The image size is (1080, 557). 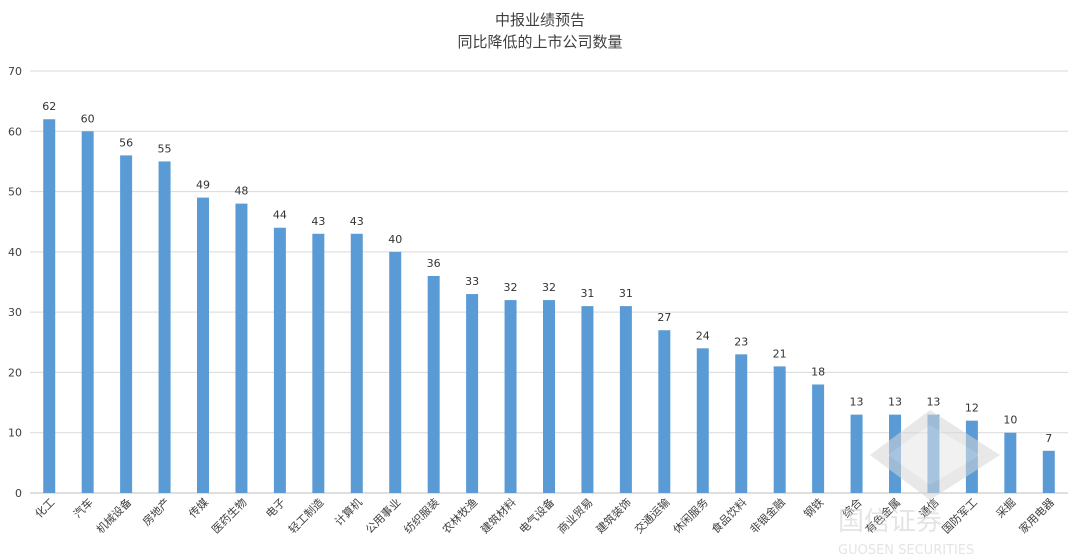 I want to click on x-tick-label: 电子, so click(x=275, y=508).